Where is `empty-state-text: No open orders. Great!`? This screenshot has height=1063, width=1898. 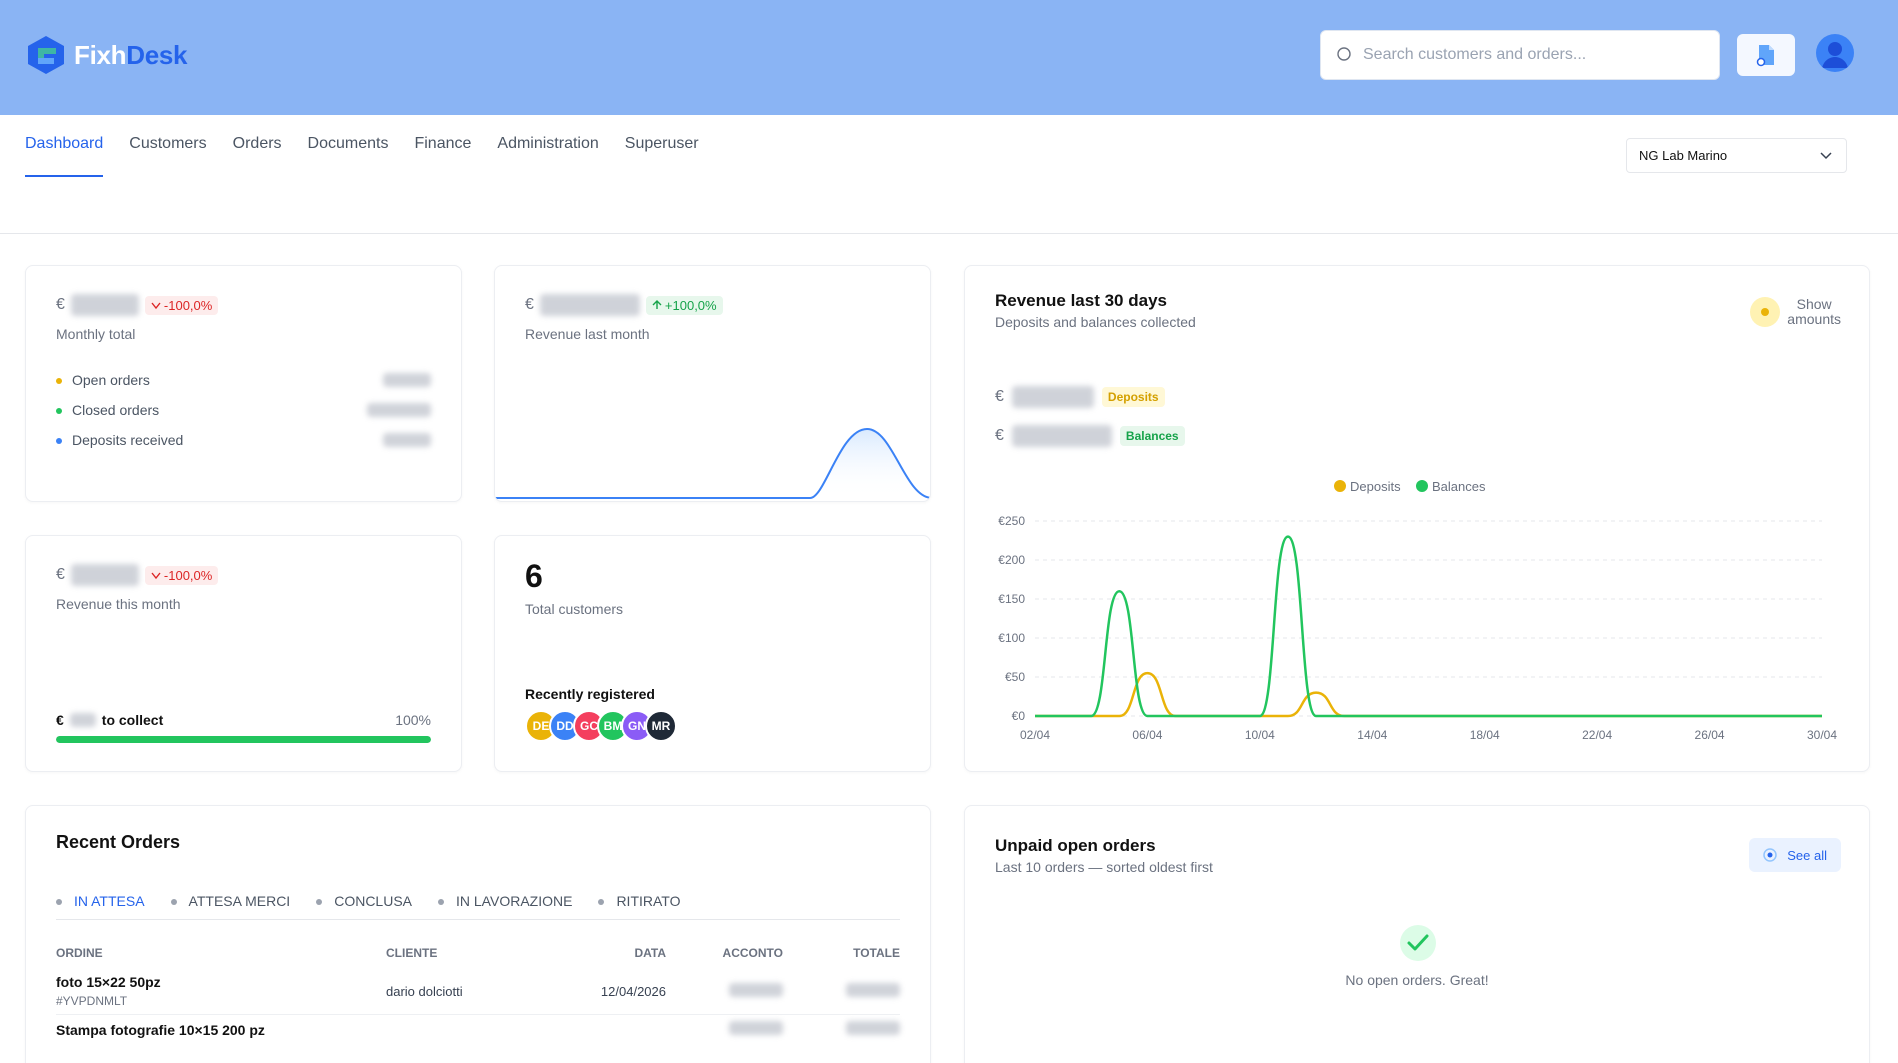
empty-state-text: No open orders. Great! is located at coordinates (1417, 980).